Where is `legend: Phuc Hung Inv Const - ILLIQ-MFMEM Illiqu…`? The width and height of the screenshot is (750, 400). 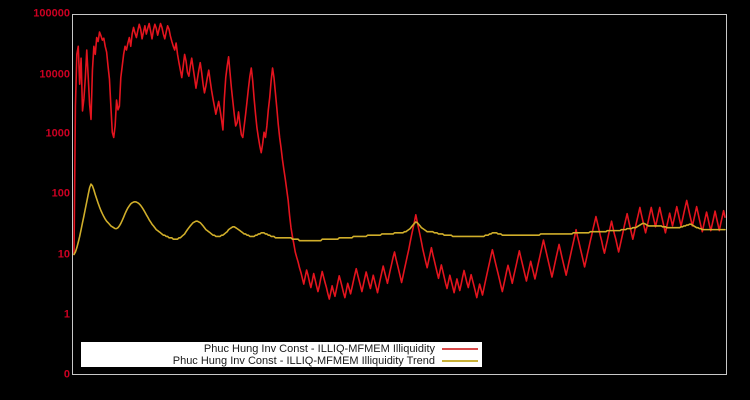 legend: Phuc Hung Inv Const - ILLIQ-MFMEM Illiqu… is located at coordinates (281, 354).